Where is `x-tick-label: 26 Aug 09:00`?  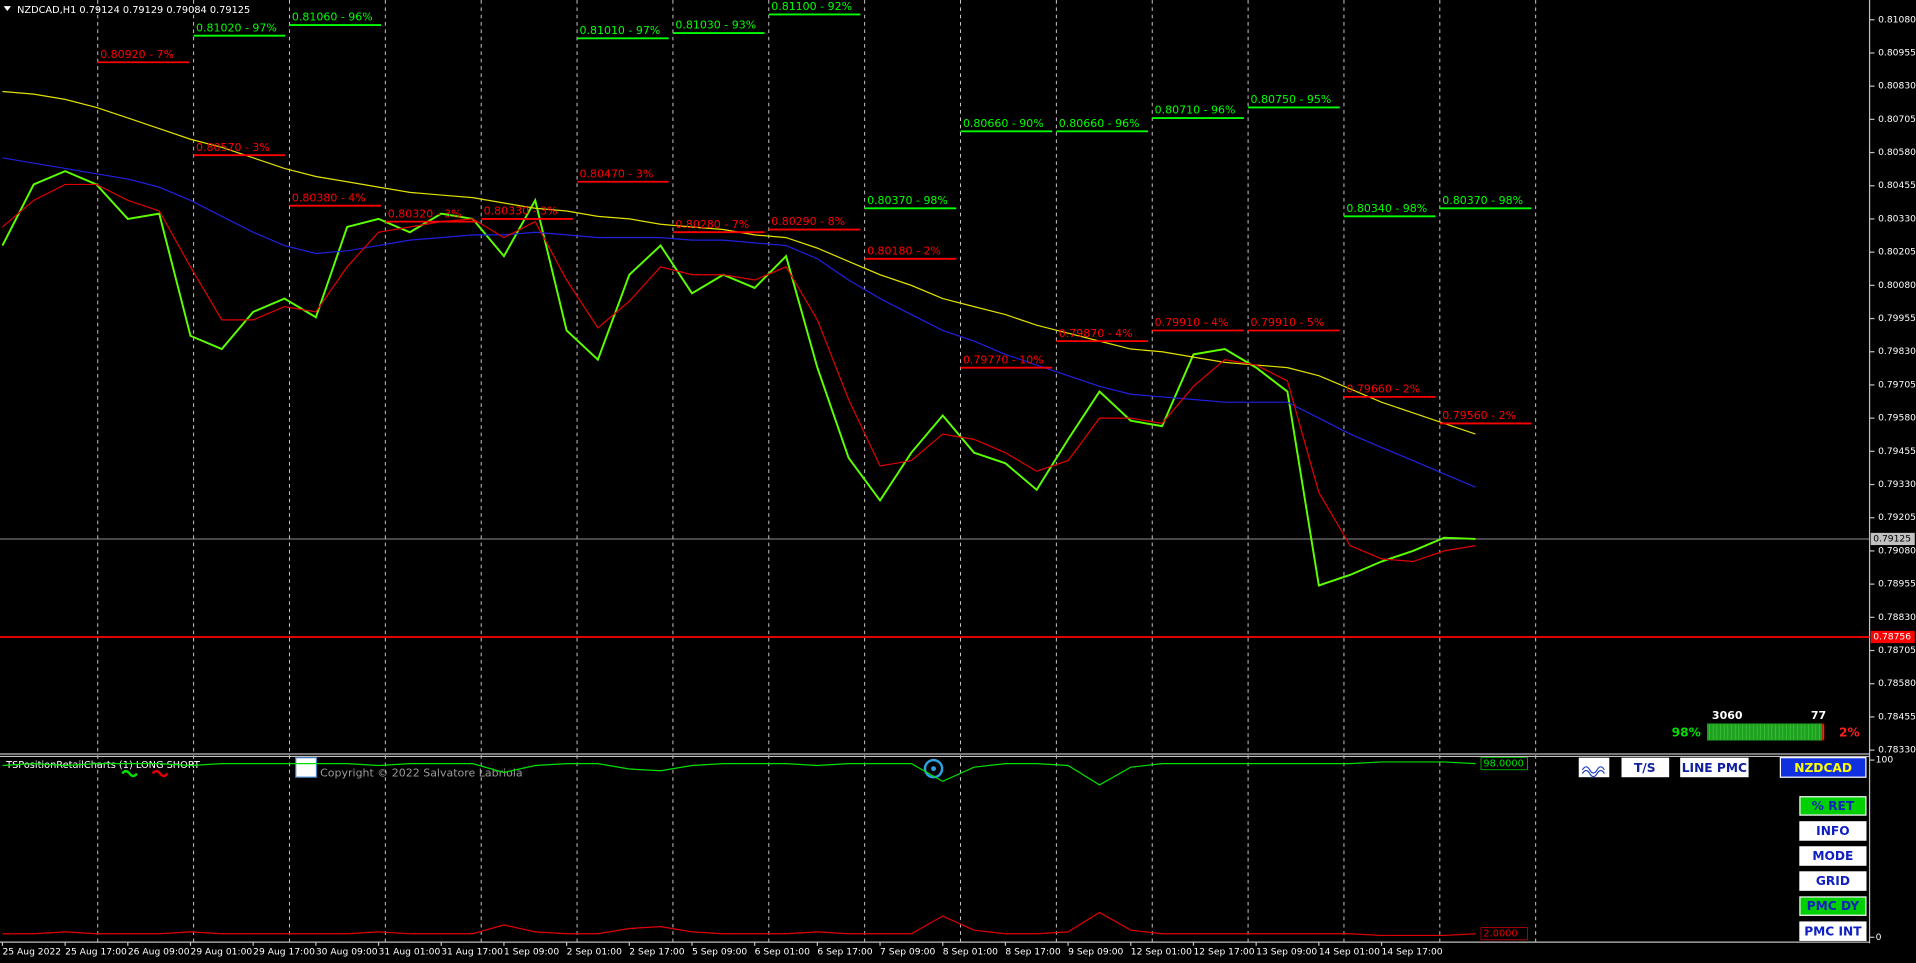
x-tick-label: 26 Aug 09:00 is located at coordinates (159, 951).